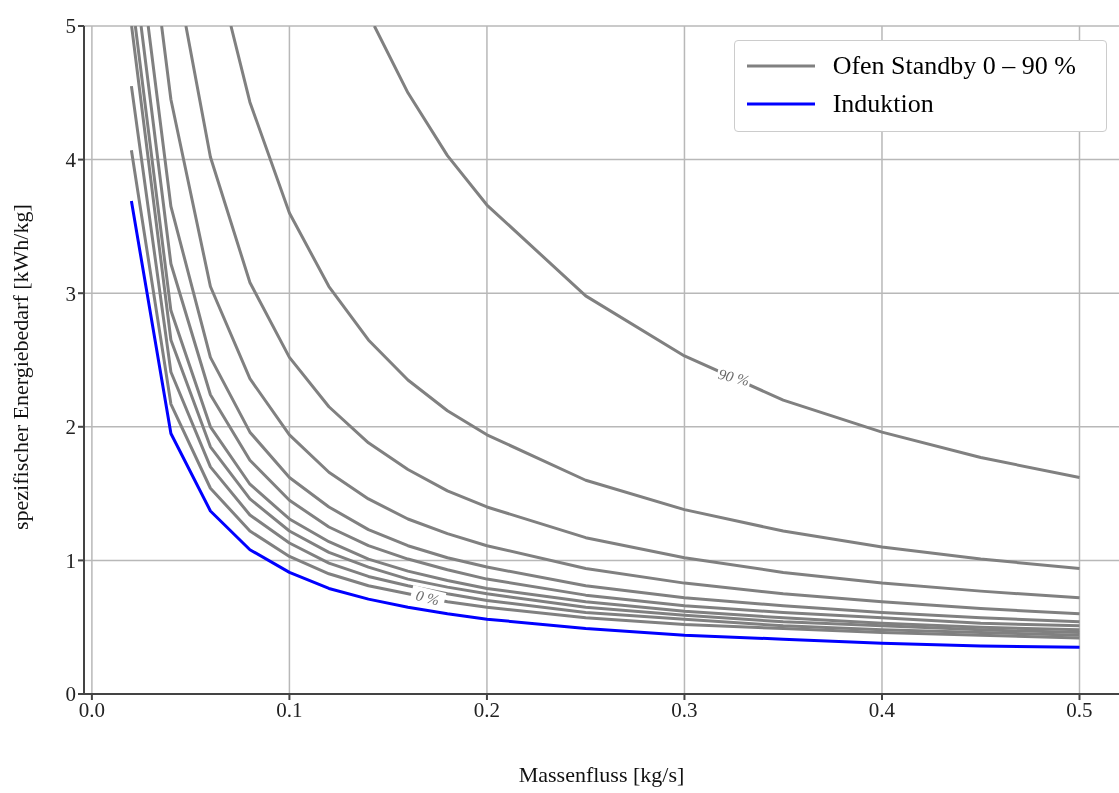 The height and width of the screenshot is (793, 1119). I want to click on x-tick-label: 0.5, so click(1079, 709).